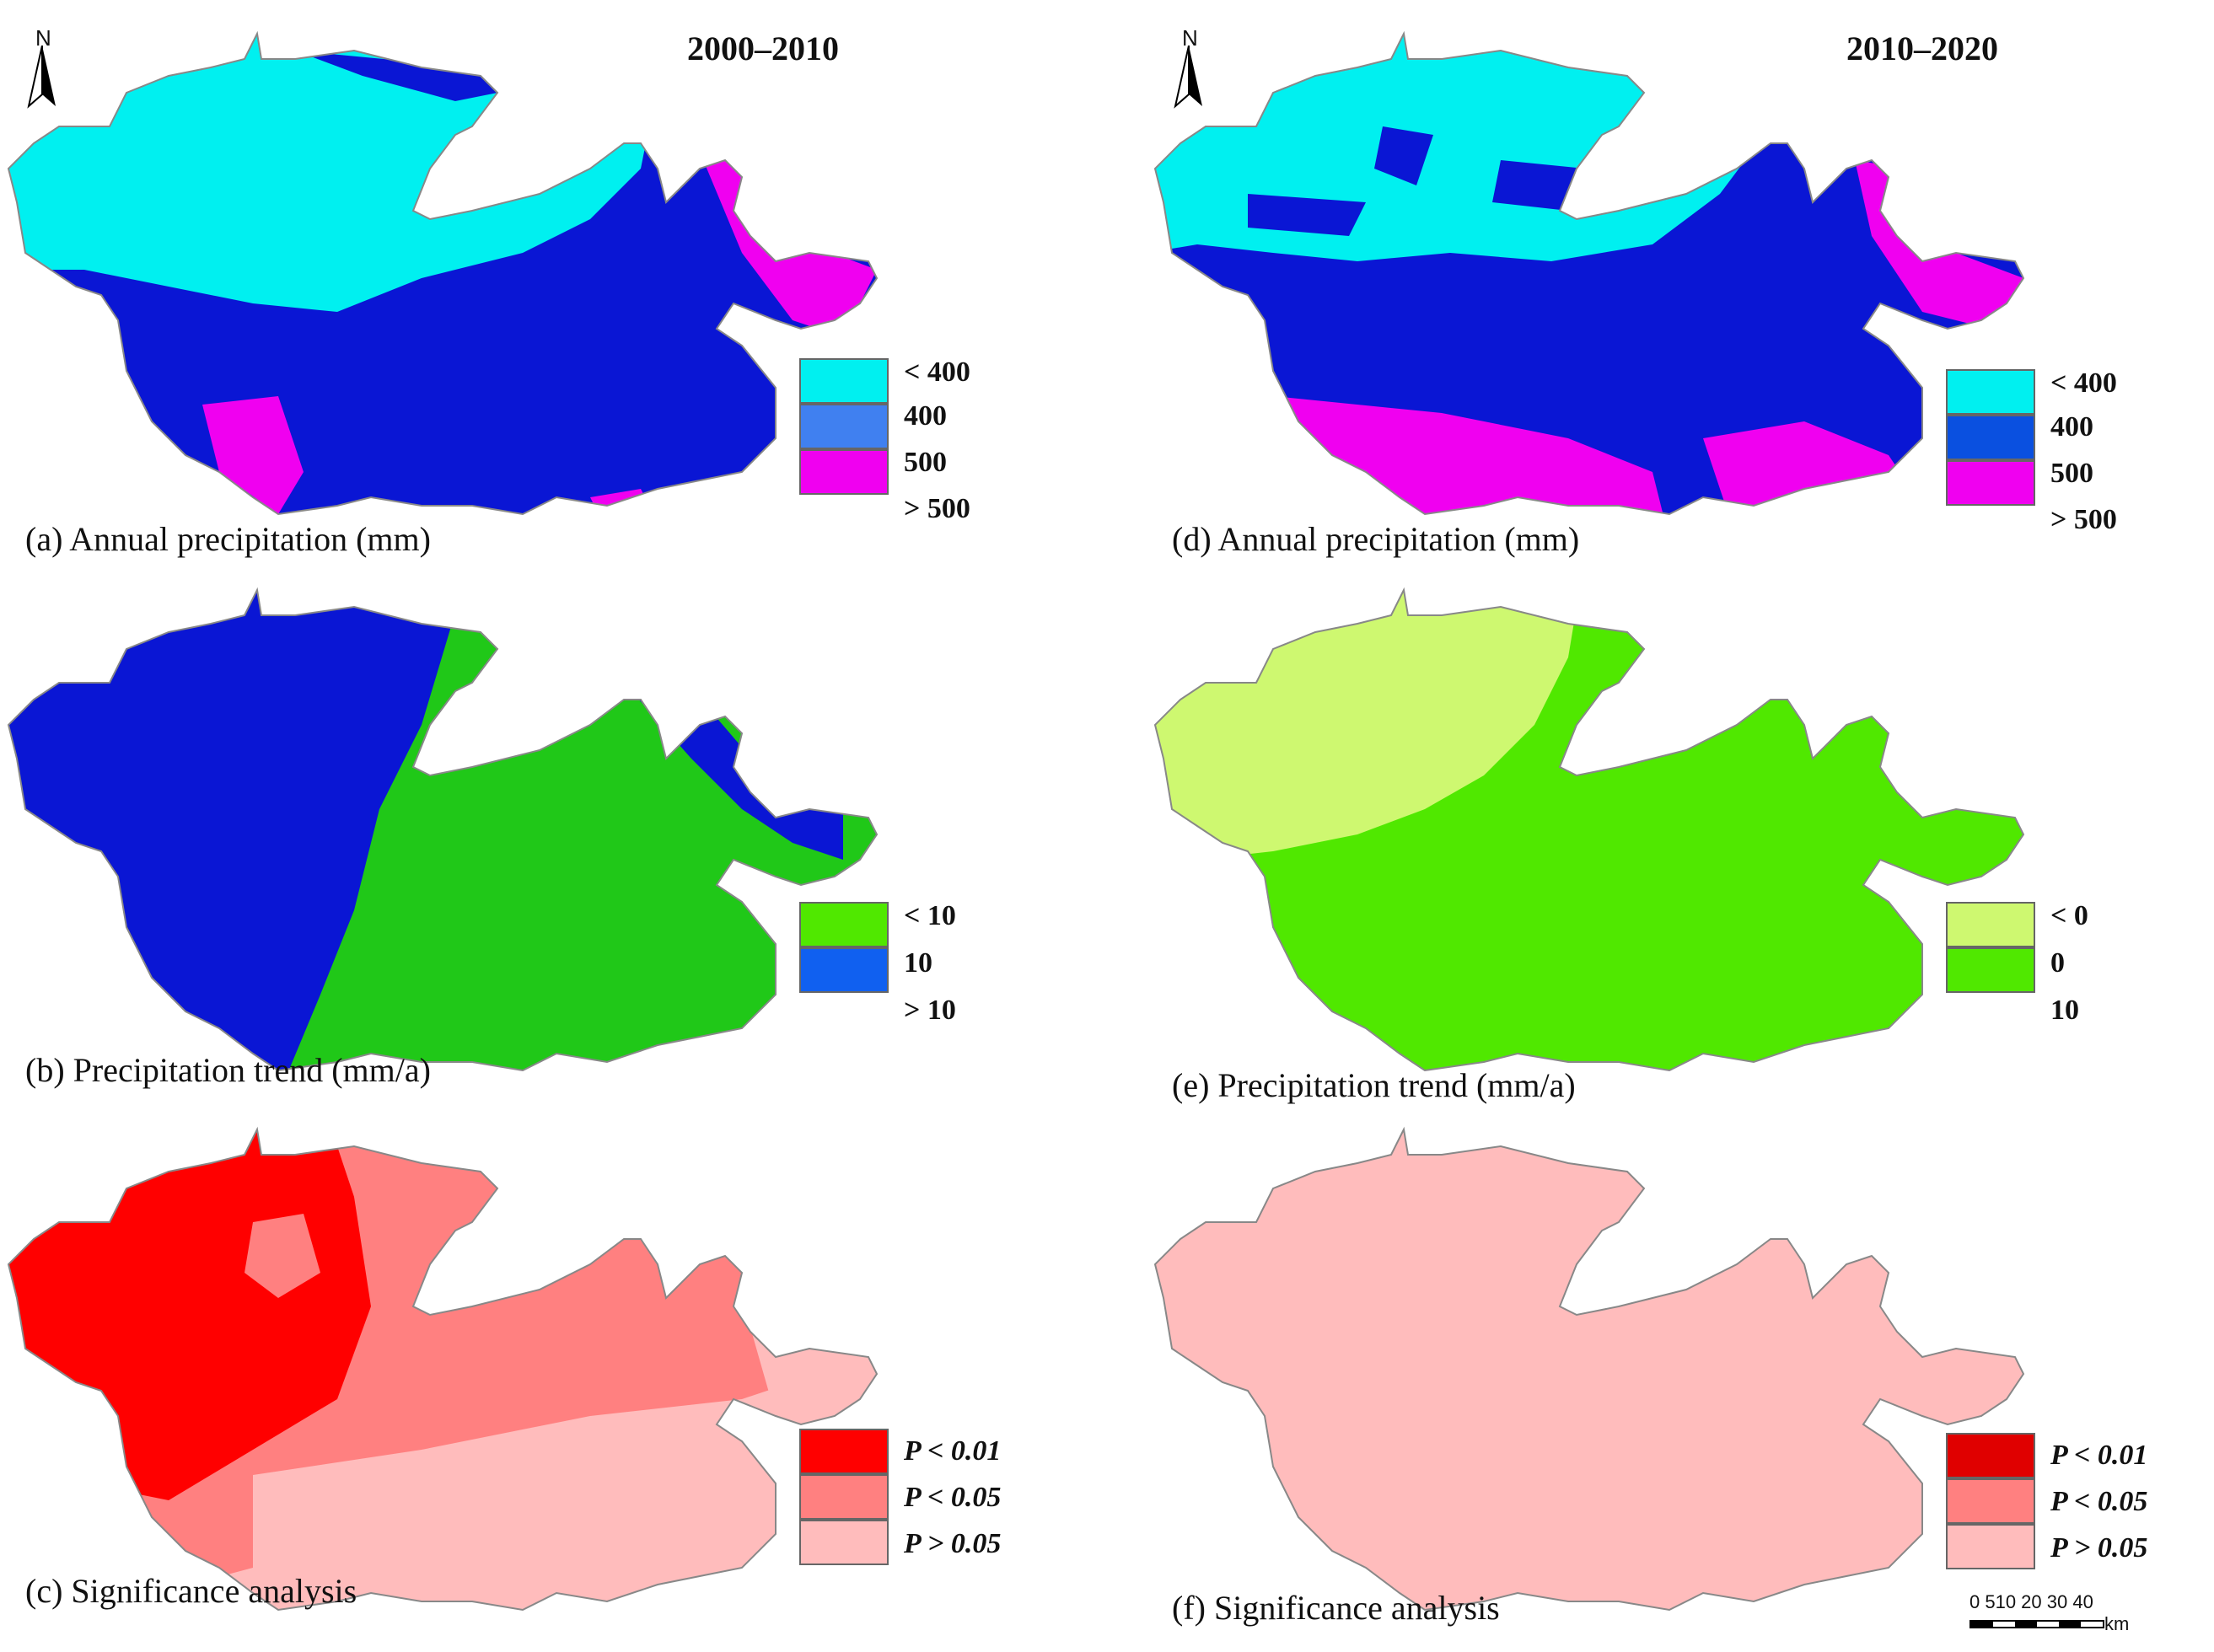  Describe the element at coordinates (443, 1370) in the screenshot. I see `map-c` at that location.